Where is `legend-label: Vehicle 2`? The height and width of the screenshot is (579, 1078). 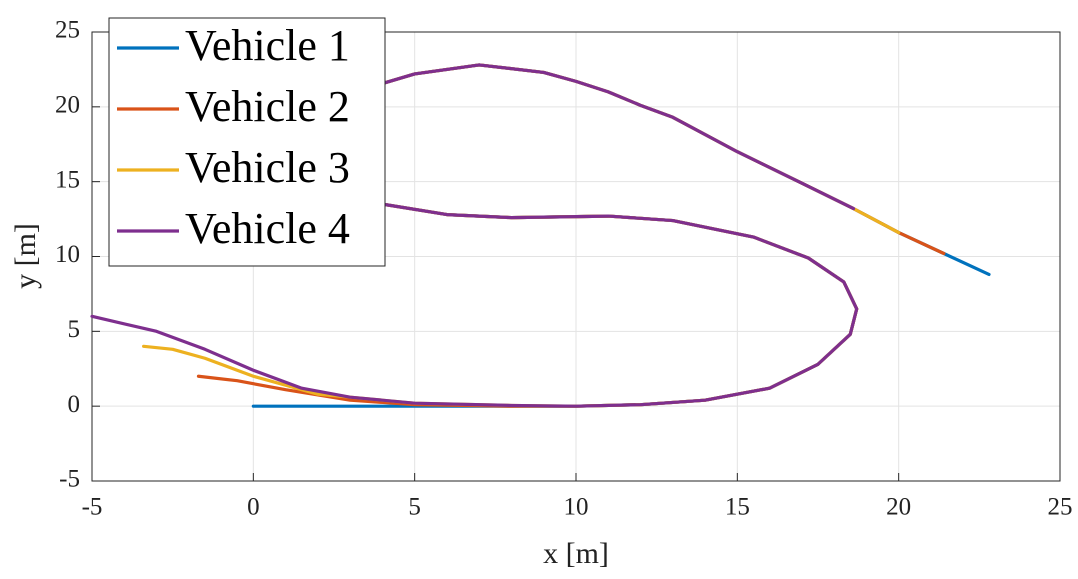
legend-label: Vehicle 2 is located at coordinates (267, 106).